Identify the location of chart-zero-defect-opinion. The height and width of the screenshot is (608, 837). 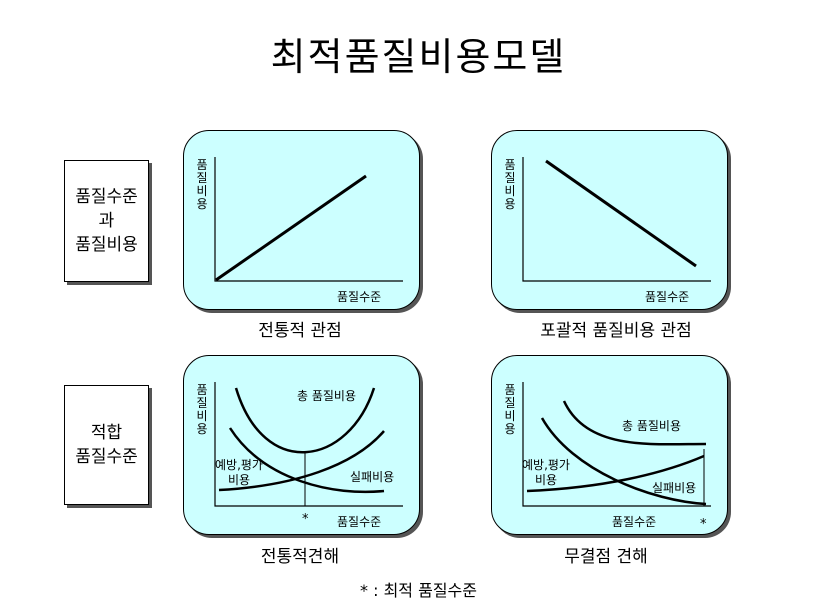
(616, 444).